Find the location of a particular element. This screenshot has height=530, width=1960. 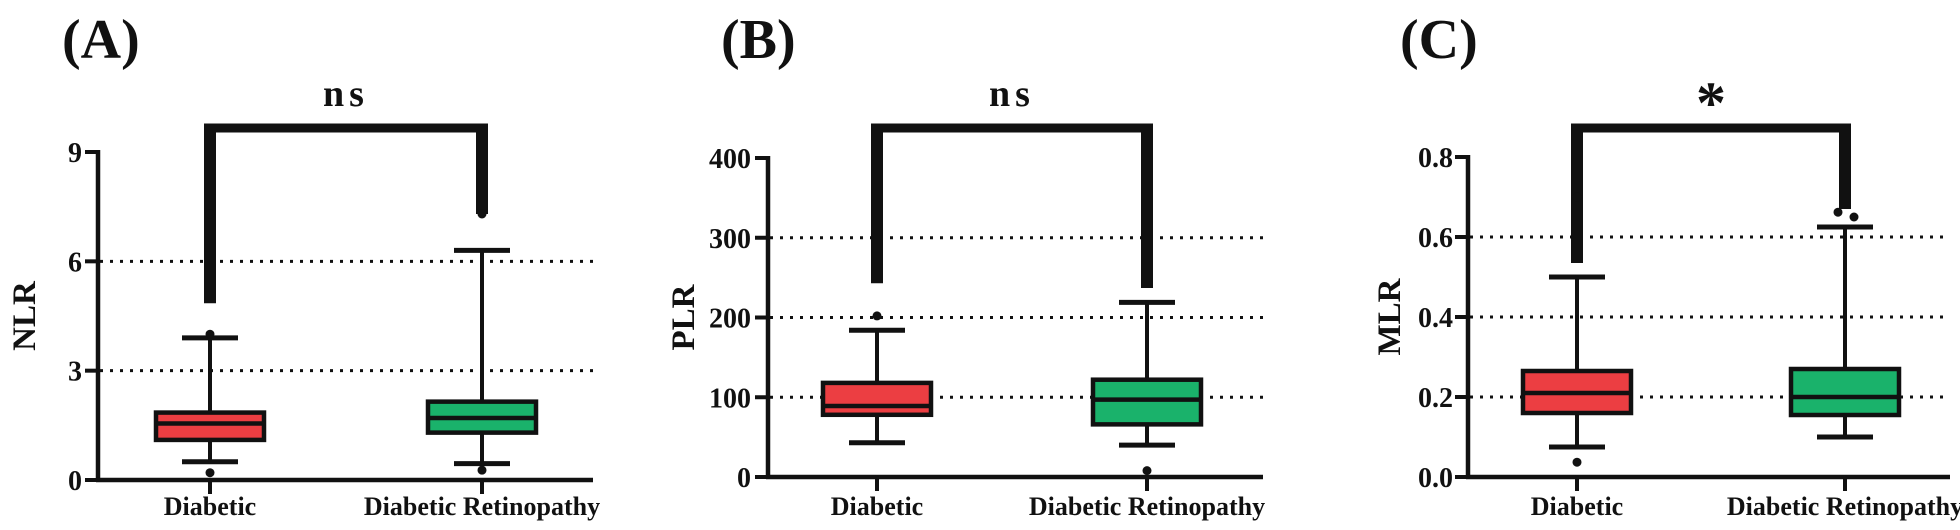

panel-title: (A) is located at coordinates (101, 40).